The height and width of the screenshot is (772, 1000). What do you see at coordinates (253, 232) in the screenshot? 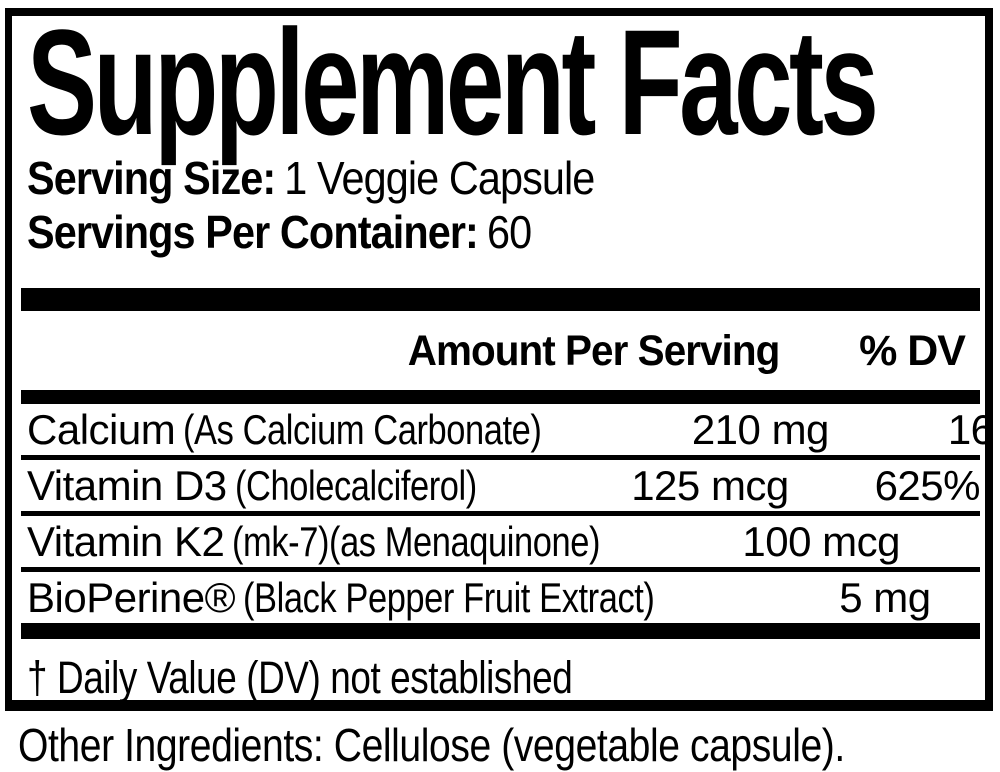
I see `servings-per-container-label: Servings Per Container:` at bounding box center [253, 232].